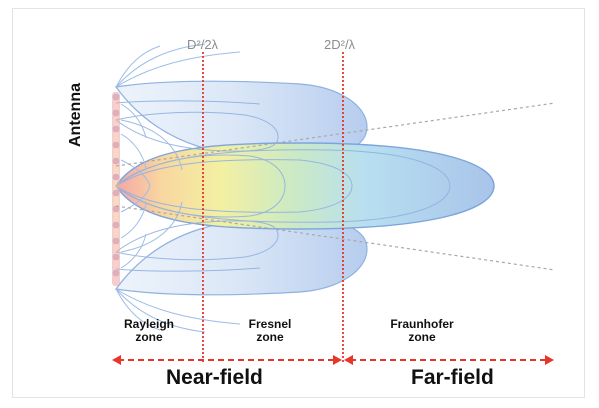 Image resolution: width=599 pixels, height=408 pixels. I want to click on fresnel-zone-label: Fresnel zone, so click(270, 331).